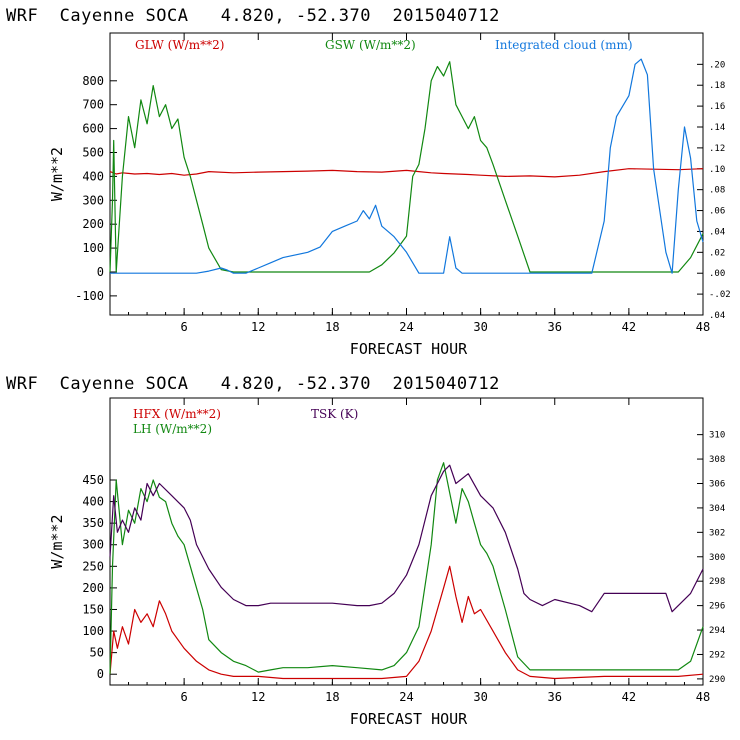 This screenshot has height=740, width=740. What do you see at coordinates (480, 697) in the screenshot?
I see `x-tick-label-2-30: 30` at bounding box center [480, 697].